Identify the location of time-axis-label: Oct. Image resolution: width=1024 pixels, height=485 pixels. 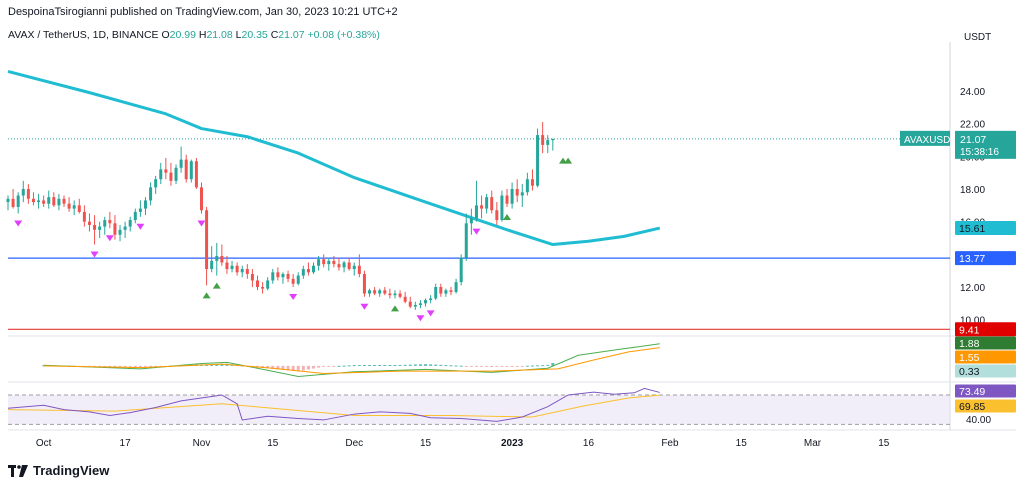
(44, 443).